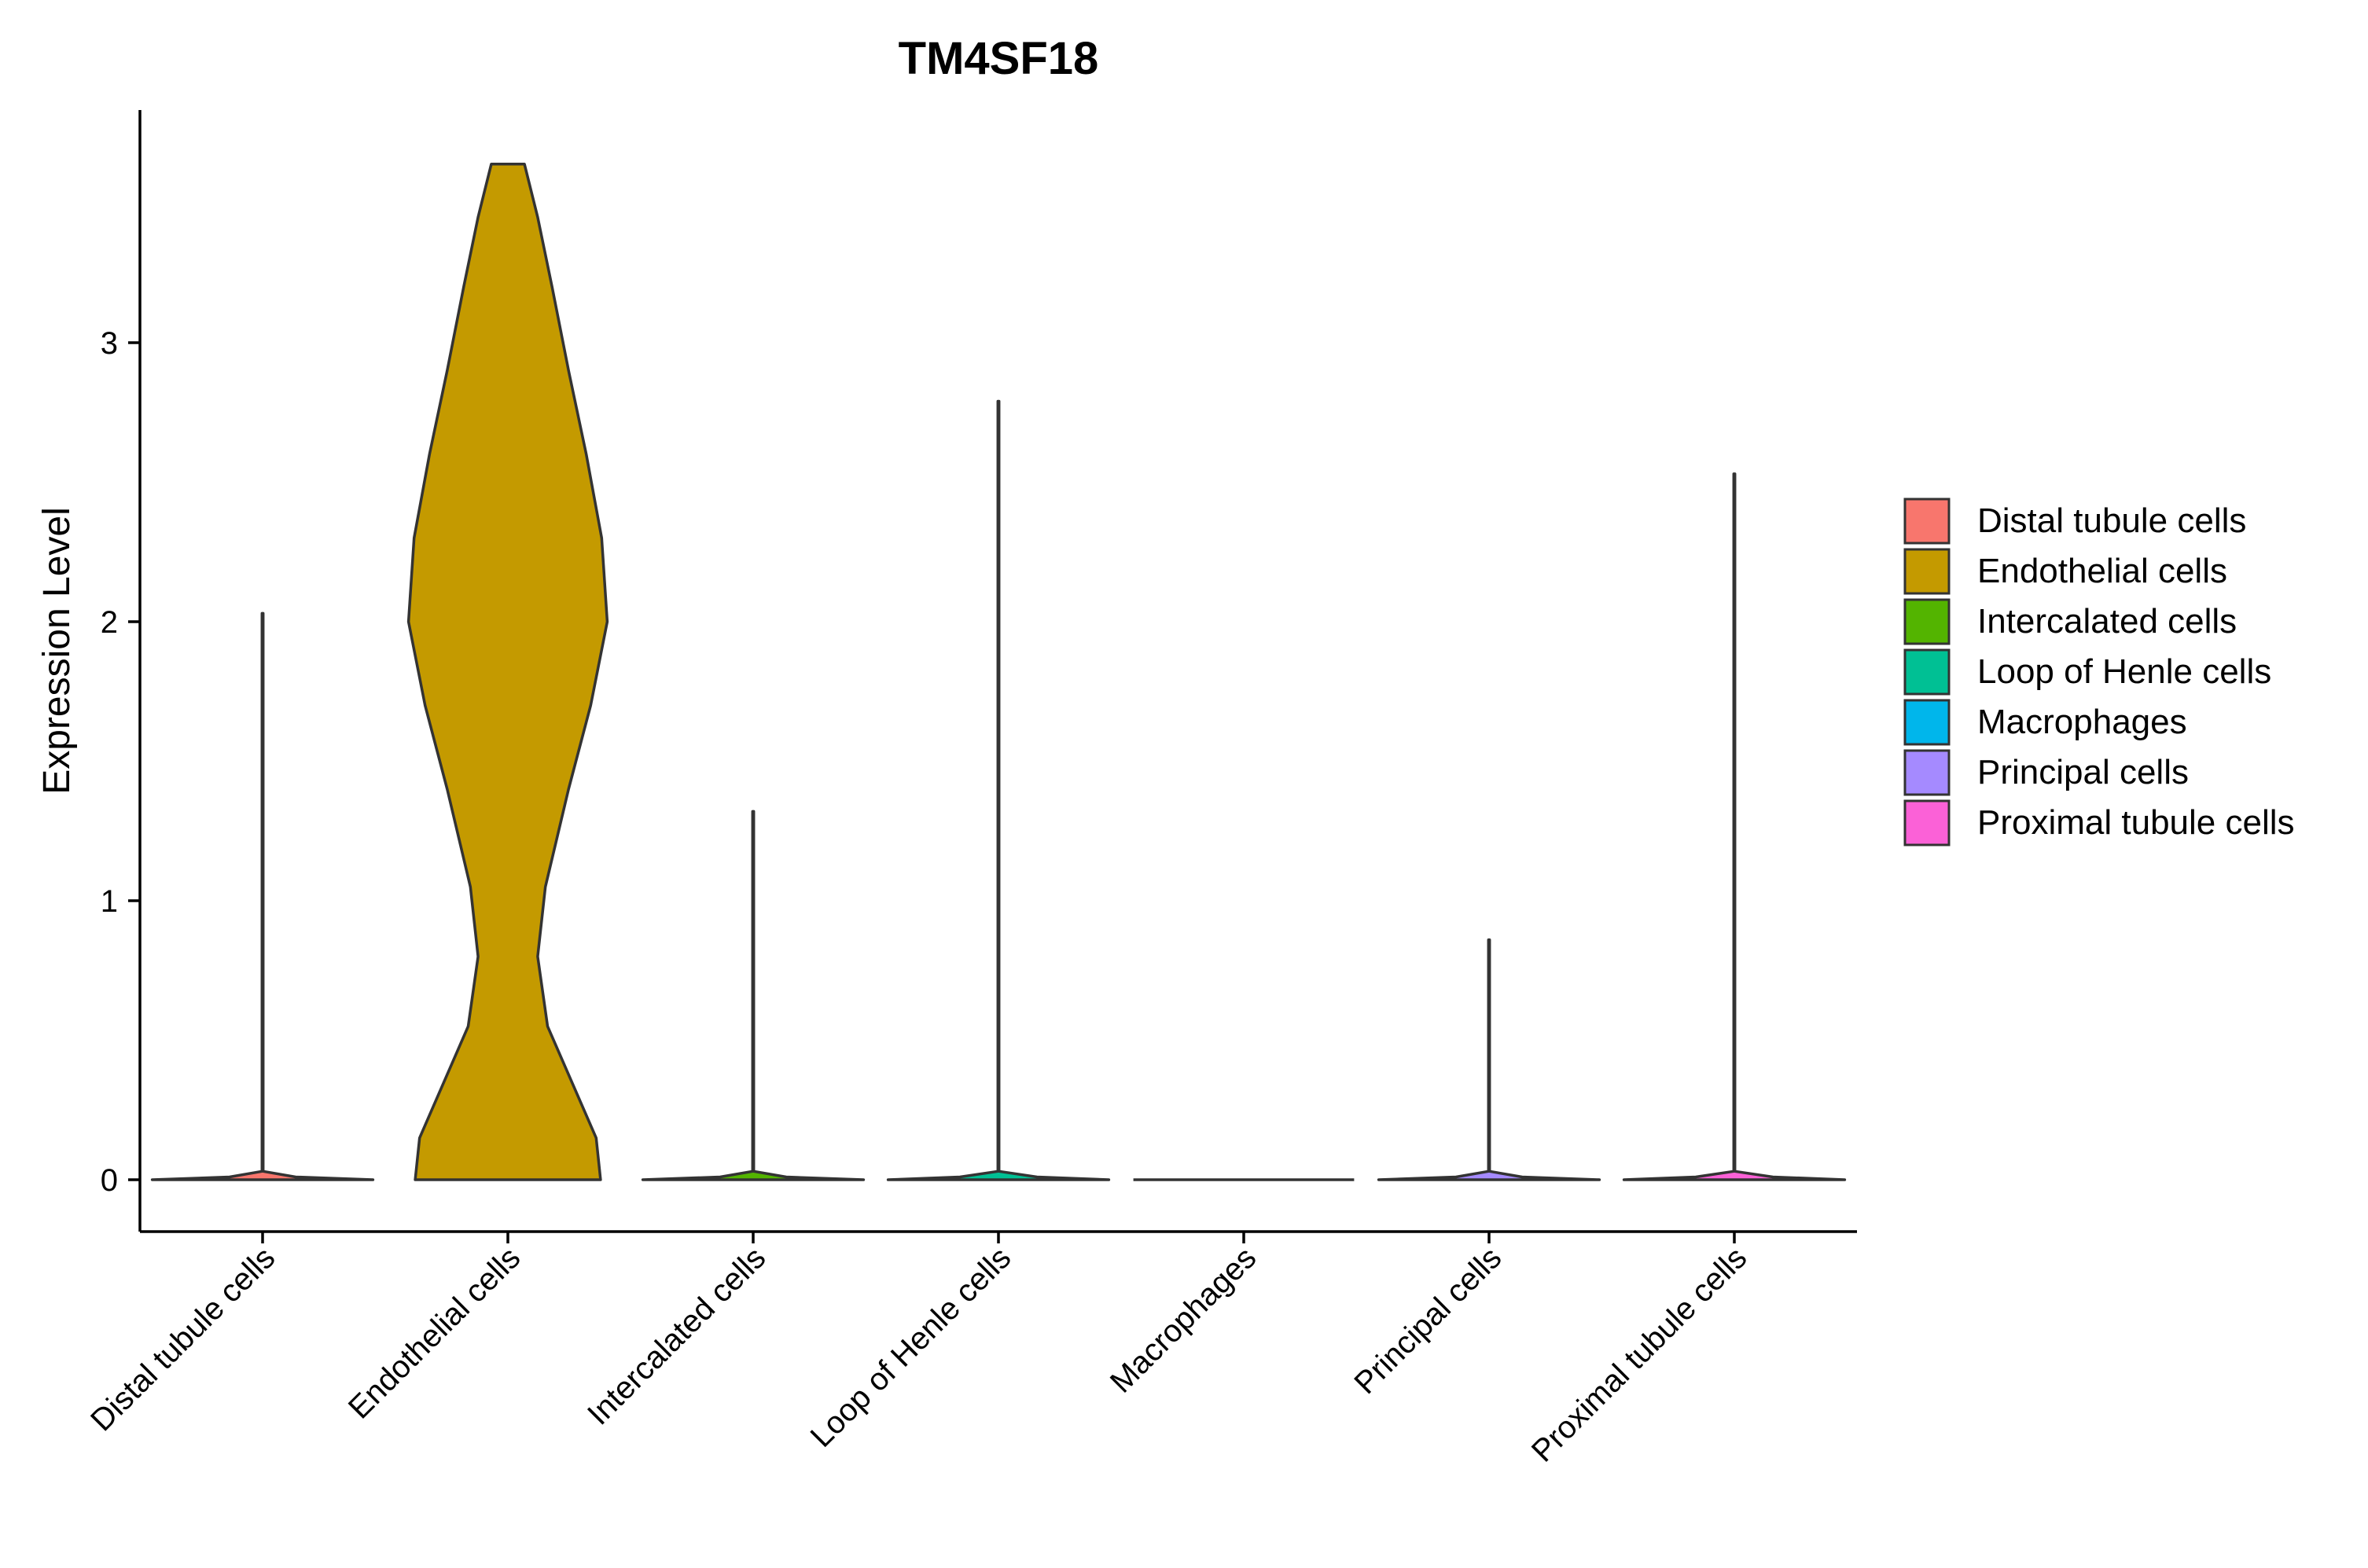  I want to click on y-tick-label: 1, so click(109, 901).